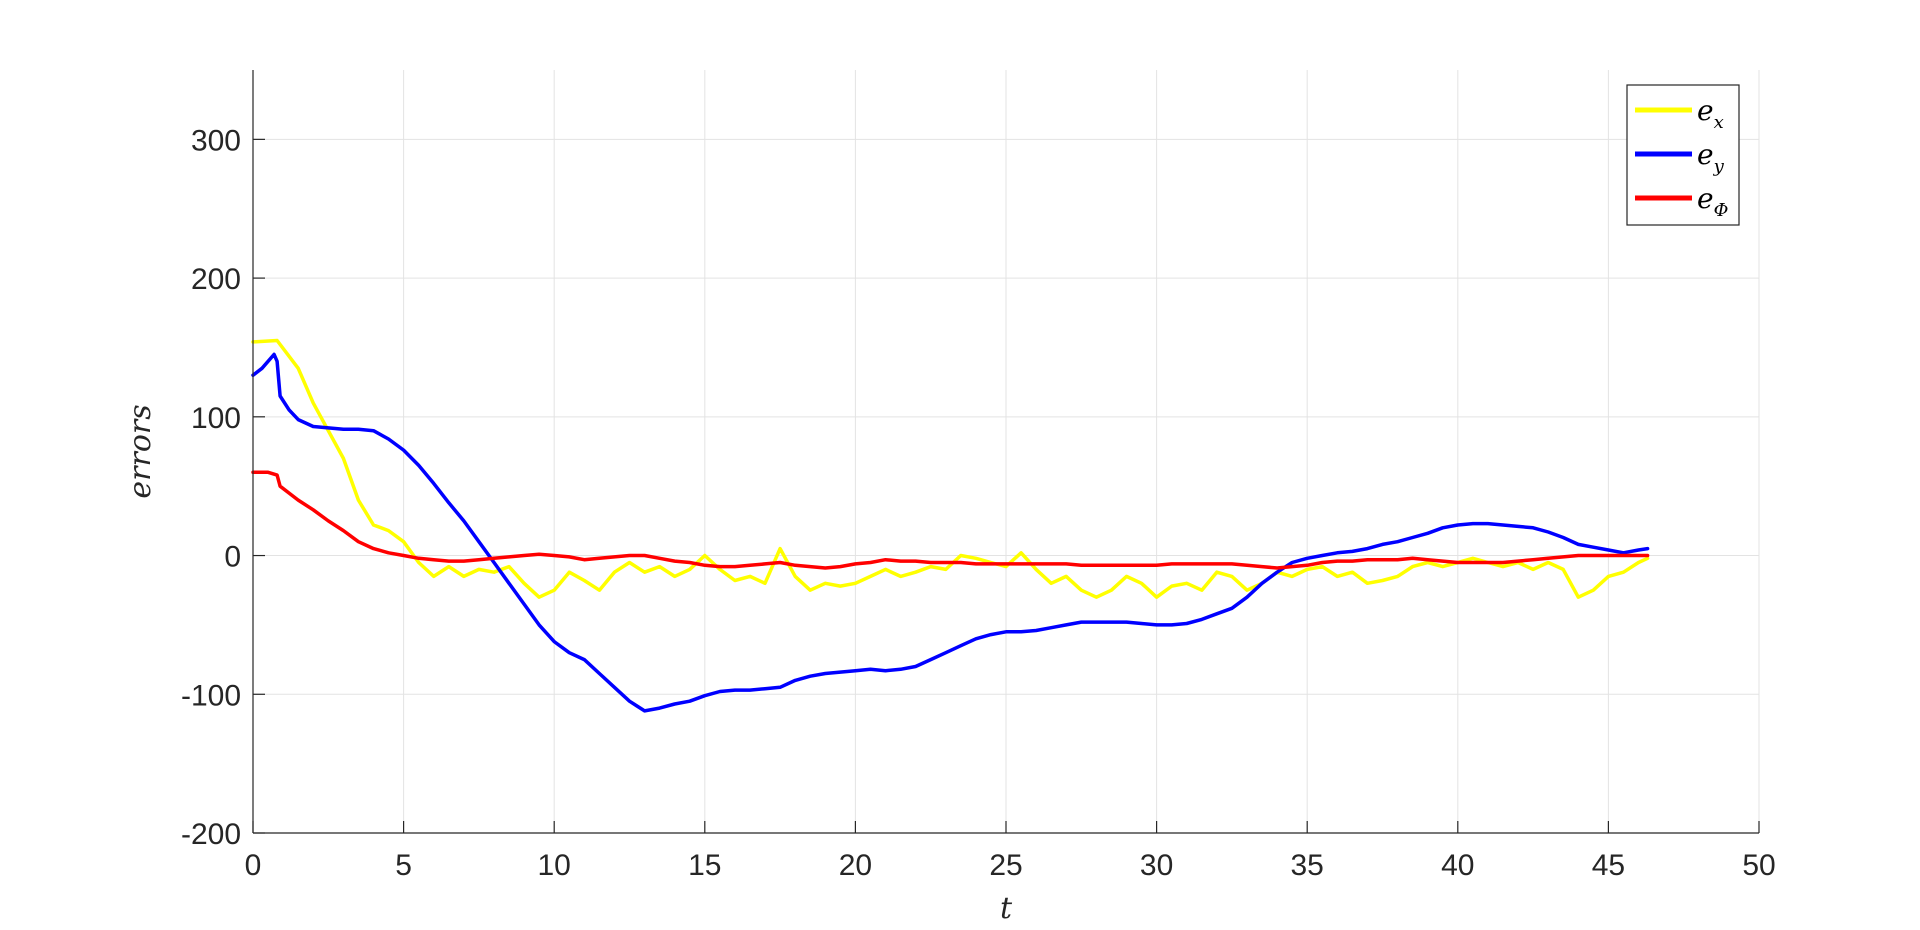 This screenshot has height=930, width=1920. Describe the element at coordinates (1719, 166) in the screenshot. I see `legend-subscript: y` at that location.